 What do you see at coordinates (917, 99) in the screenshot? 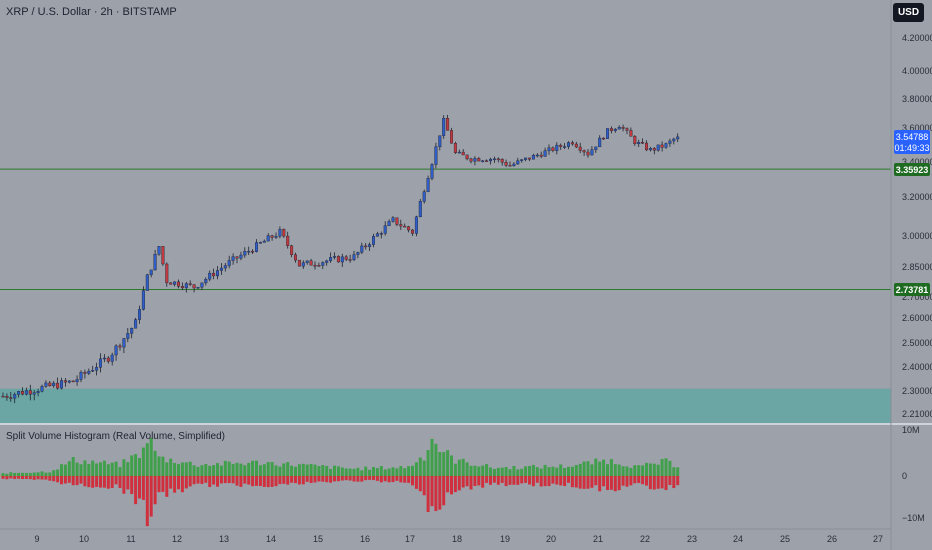
I see `price-tick-label: 3.80000` at bounding box center [917, 99].